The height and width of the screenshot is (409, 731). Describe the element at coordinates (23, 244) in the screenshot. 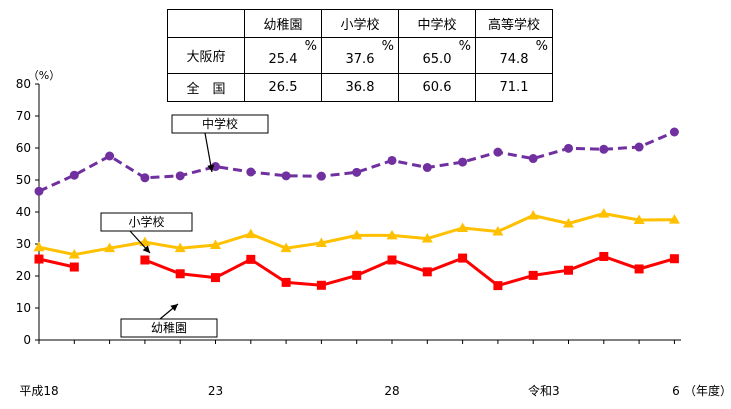

I see `y-tick-label: 30` at that location.